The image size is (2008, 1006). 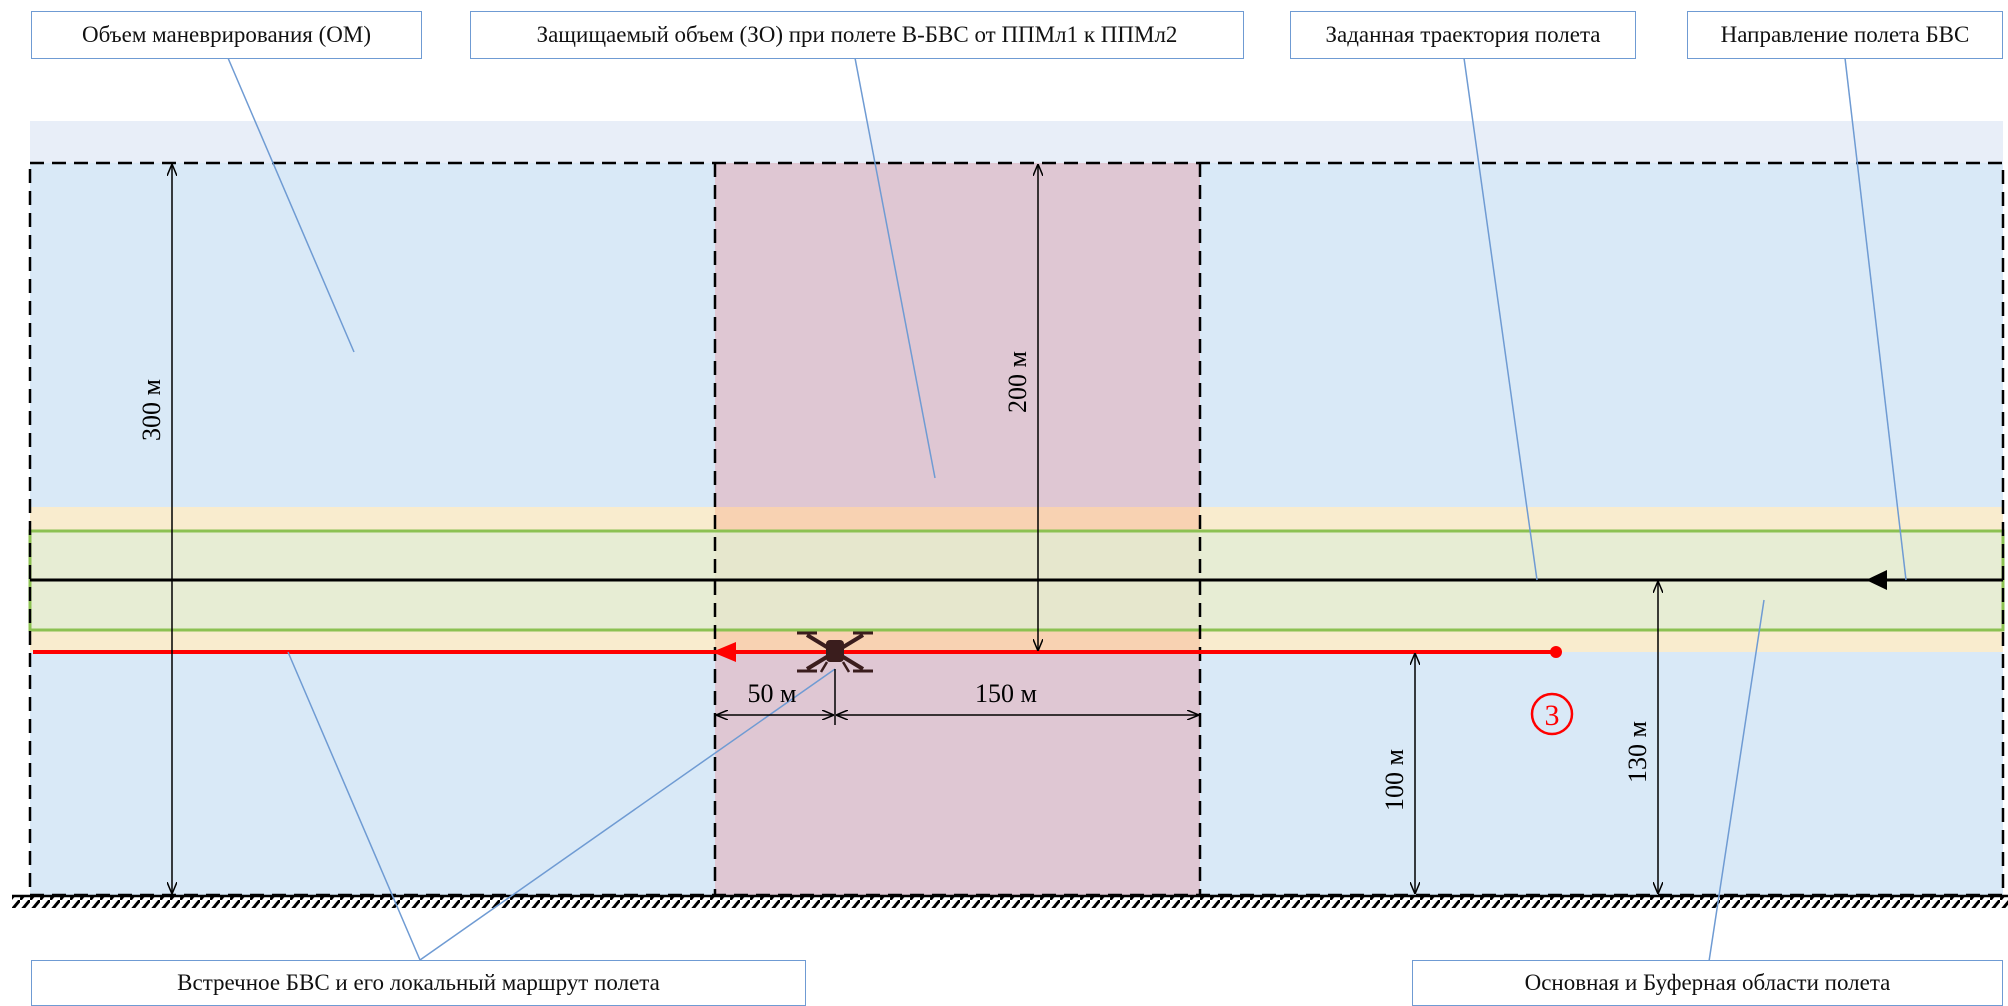 I want to click on marker-3-circle, so click(x=1552, y=714).